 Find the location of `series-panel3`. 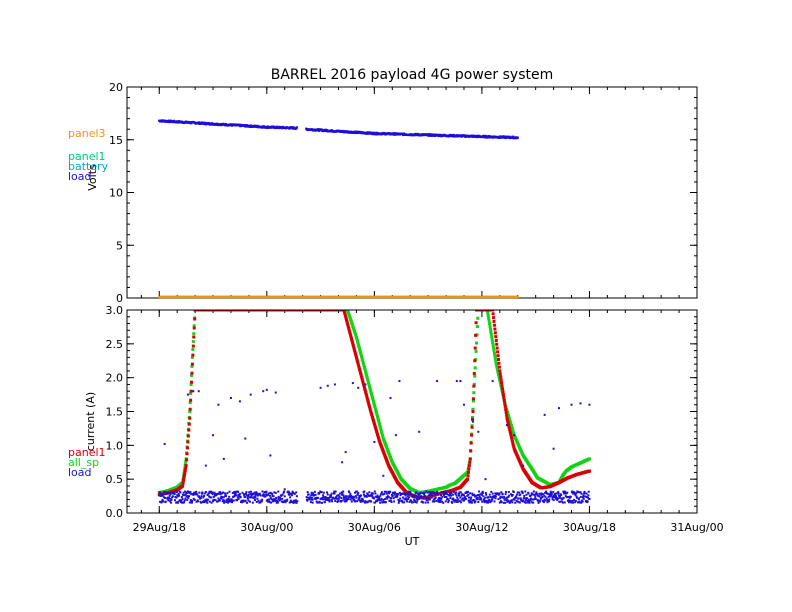

series-panel3 is located at coordinates (338, 297).